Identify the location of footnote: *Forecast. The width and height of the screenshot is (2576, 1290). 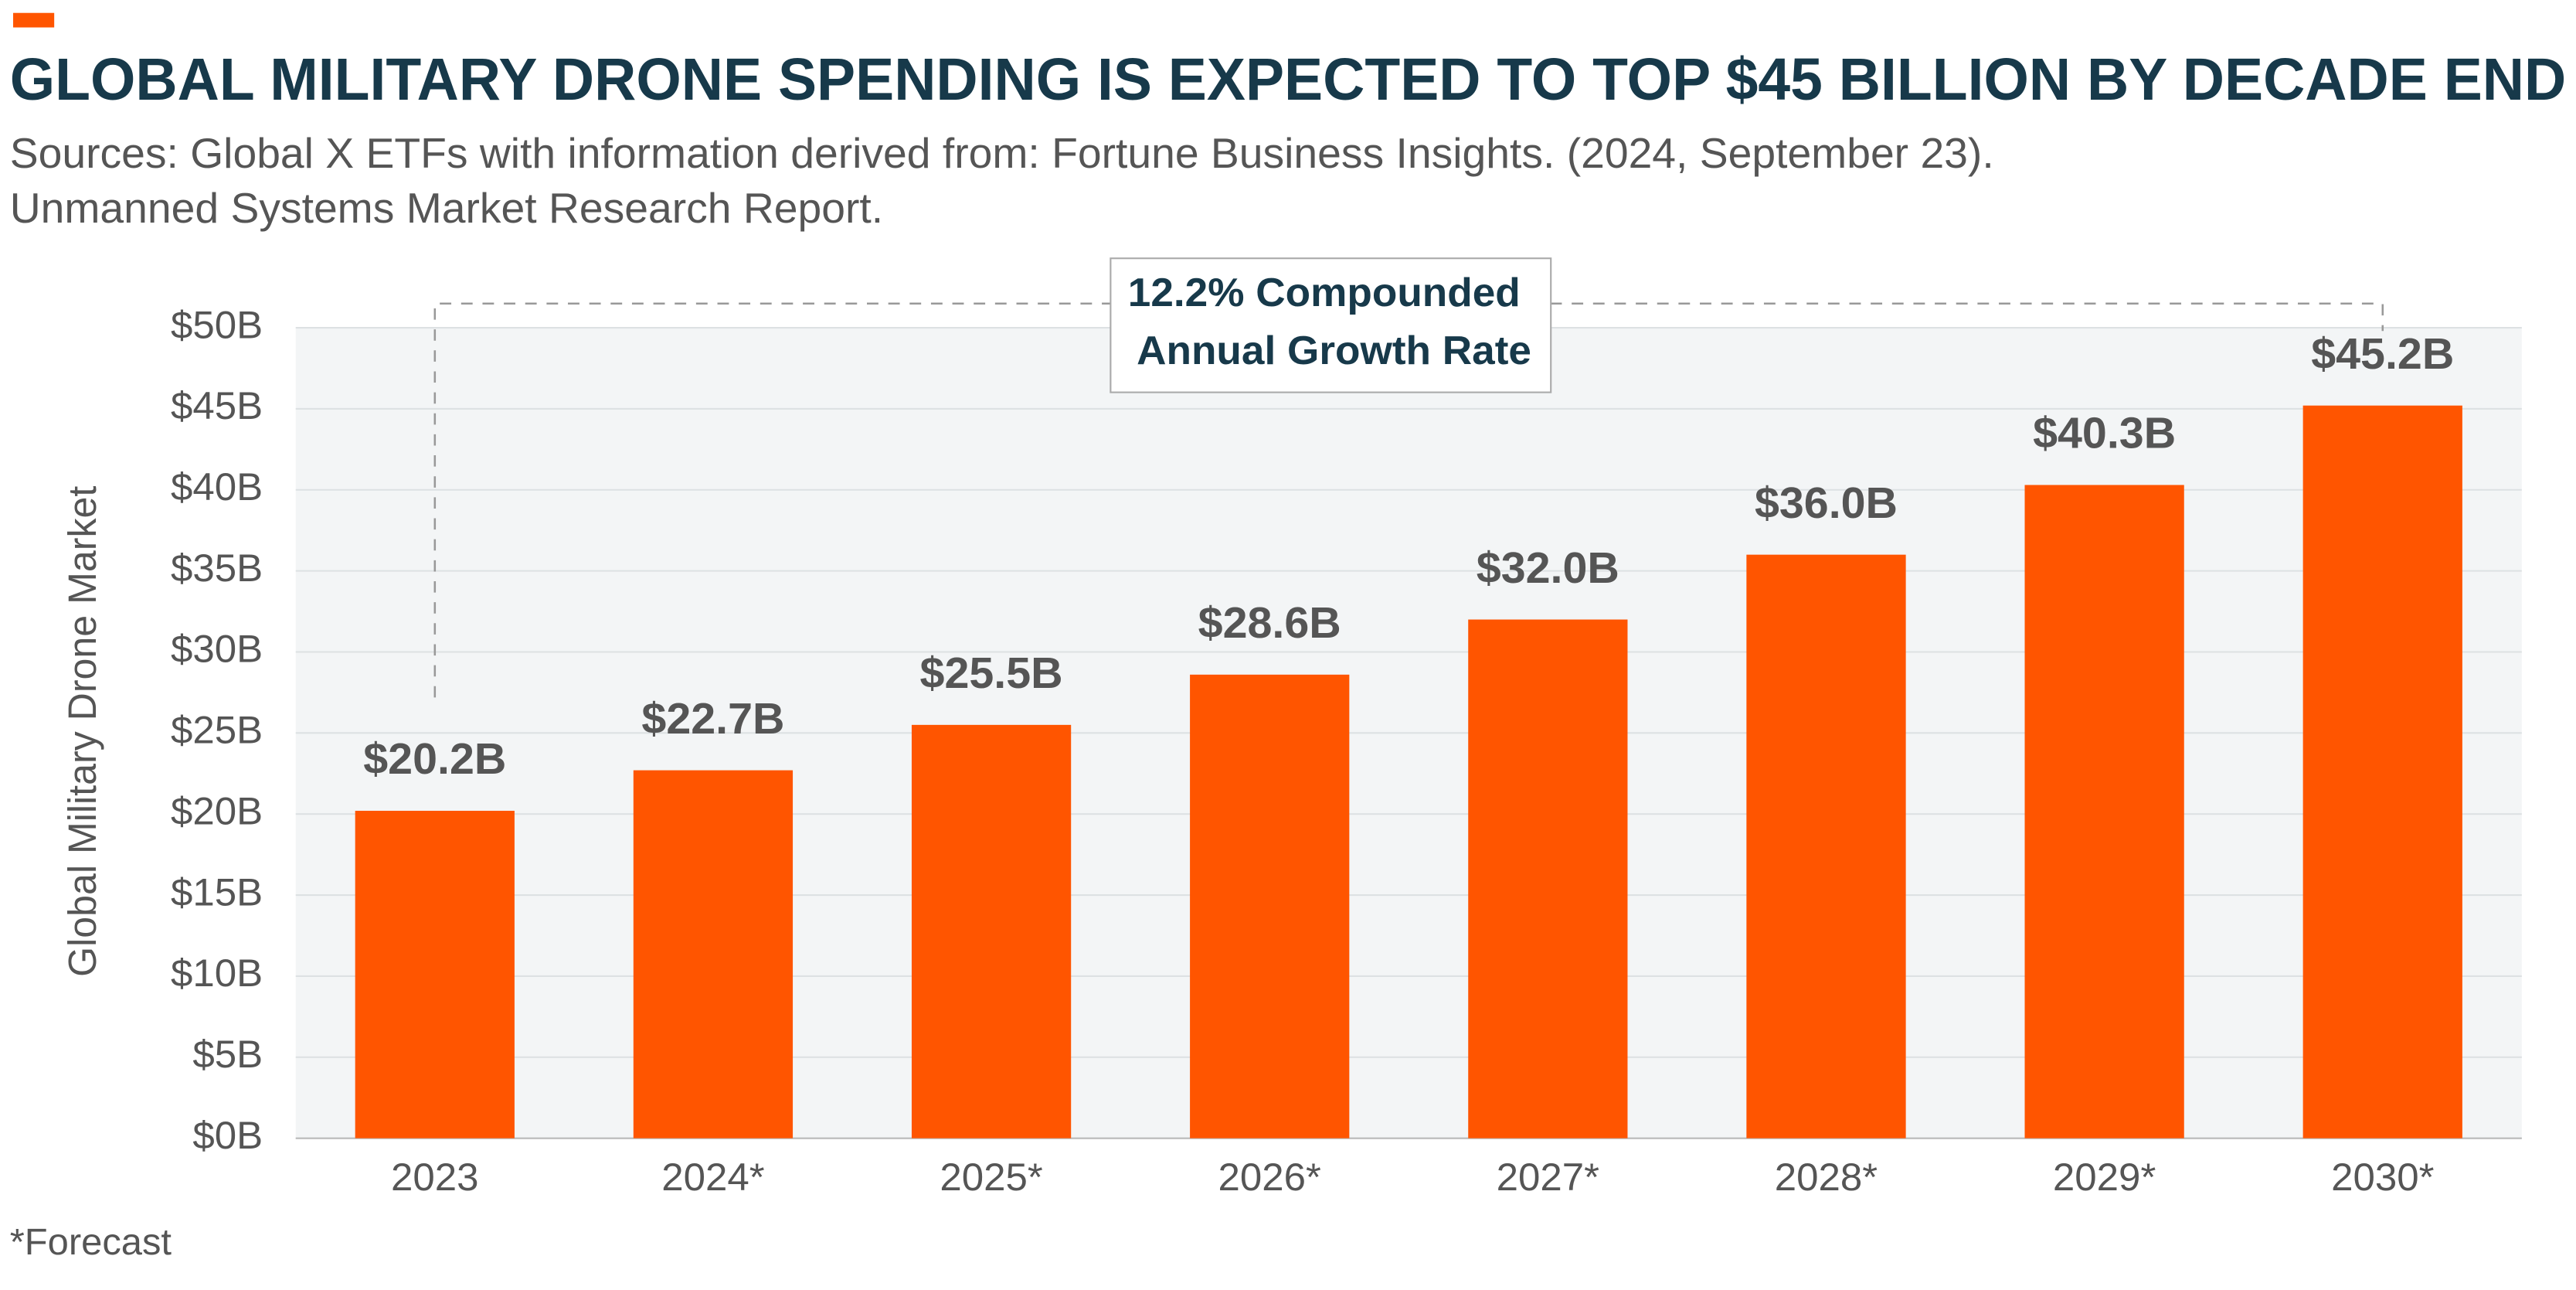
(91, 1243).